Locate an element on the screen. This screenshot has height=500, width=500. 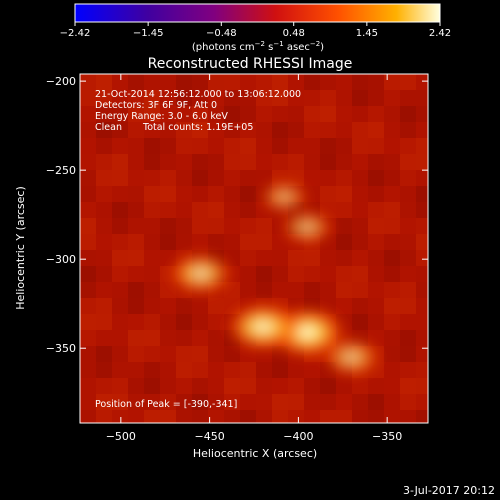
annotation-time: 21-Oct-2014 12:56:12.000 to 13:06:12.000 is located at coordinates (198, 94).